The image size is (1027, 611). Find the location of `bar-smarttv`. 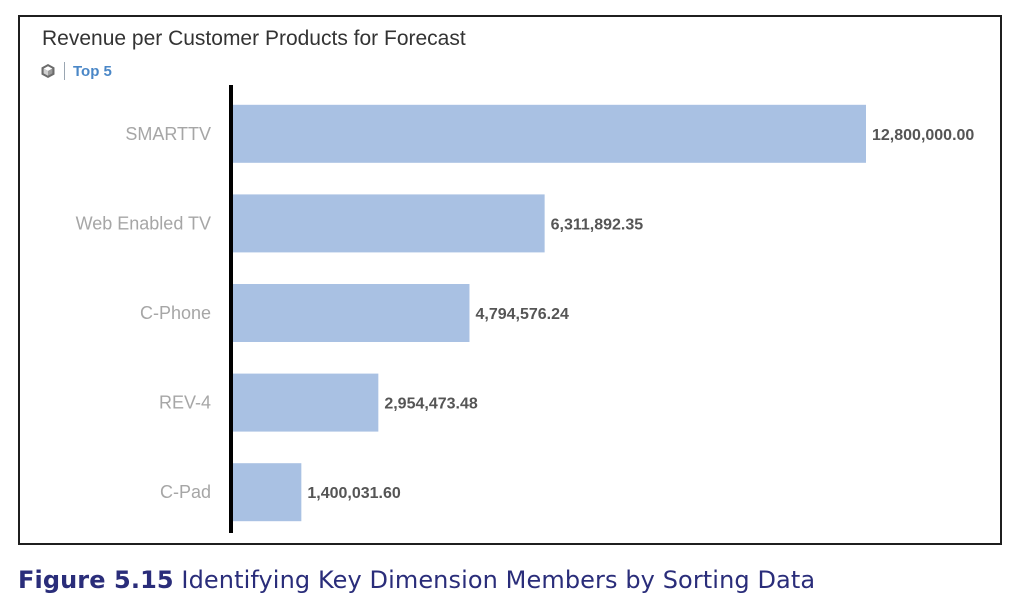

bar-smarttv is located at coordinates (549, 133).